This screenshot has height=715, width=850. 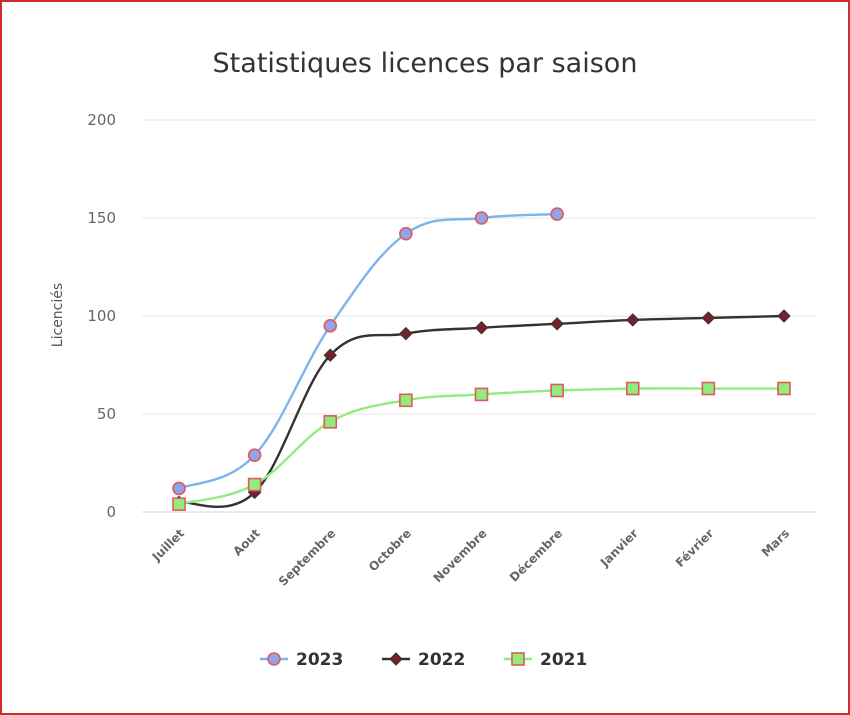 I want to click on legend-label: 2021, so click(x=563, y=660).